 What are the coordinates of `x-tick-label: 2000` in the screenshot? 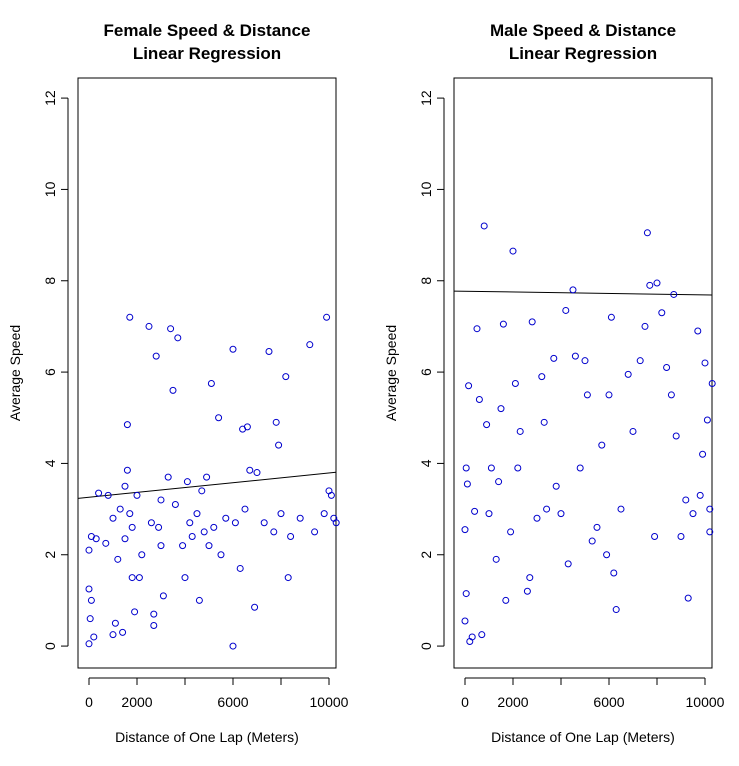 It's located at (512, 702).